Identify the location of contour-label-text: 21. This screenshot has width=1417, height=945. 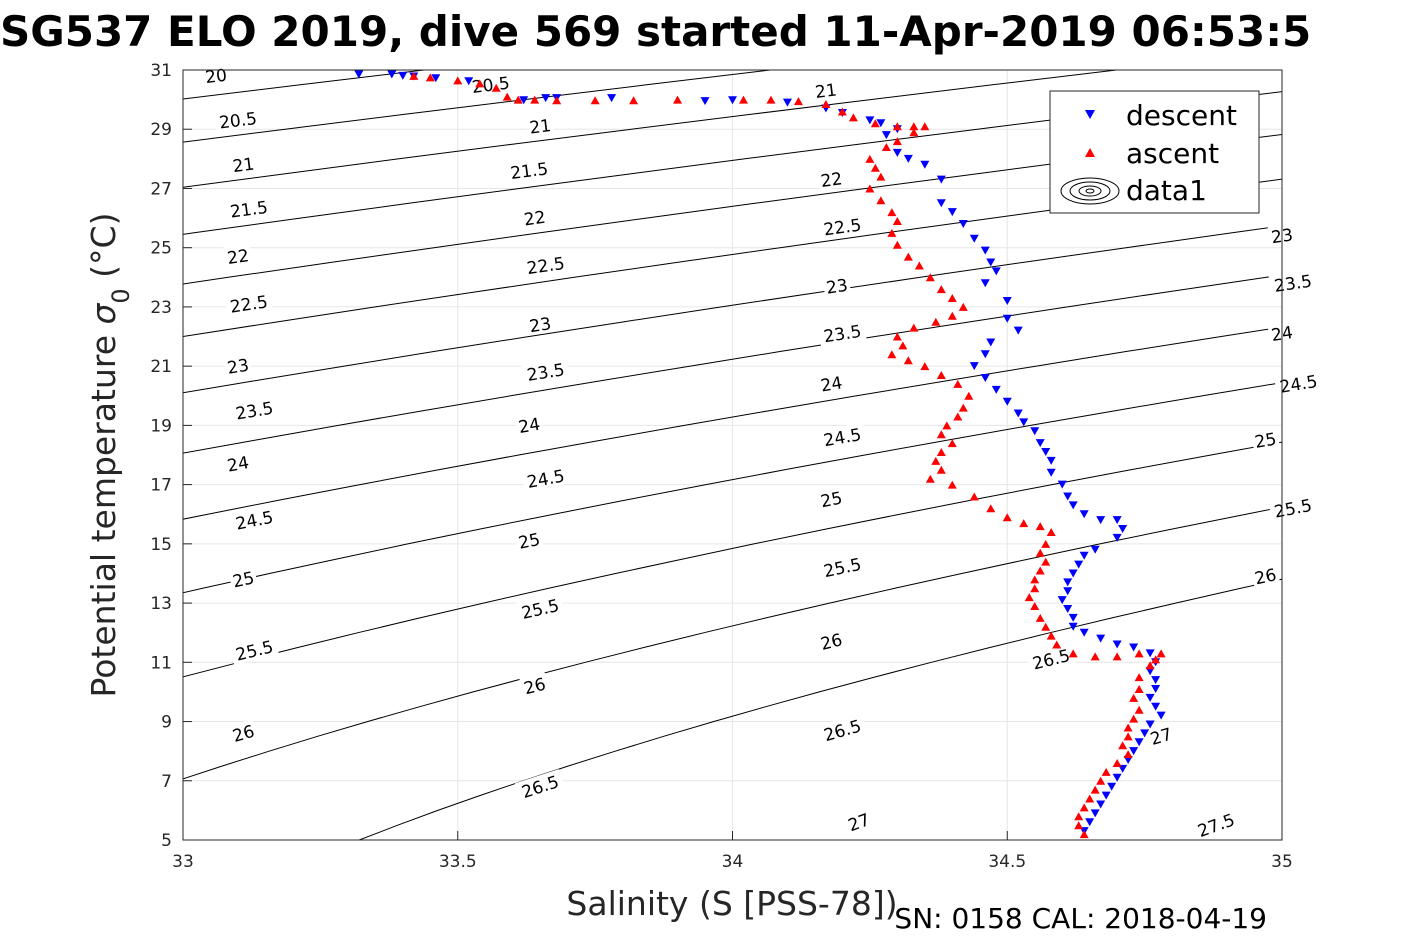
(826, 91).